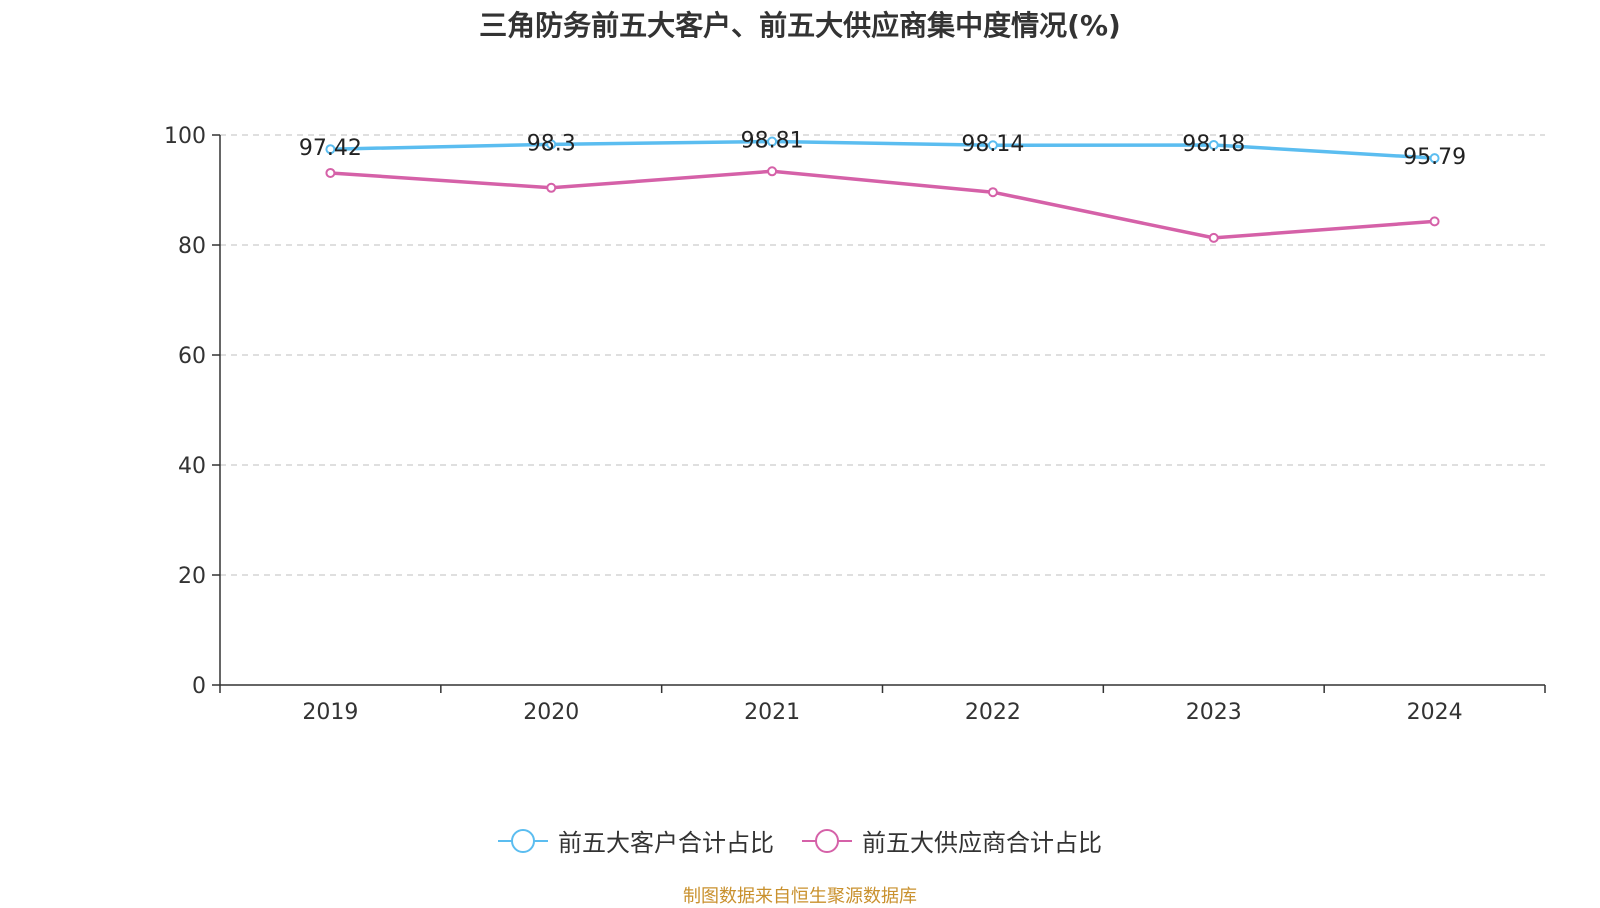  Describe the element at coordinates (800, 840) in the screenshot. I see `legend: 前五大客户合计占比 前五大供应商合计占比` at that location.